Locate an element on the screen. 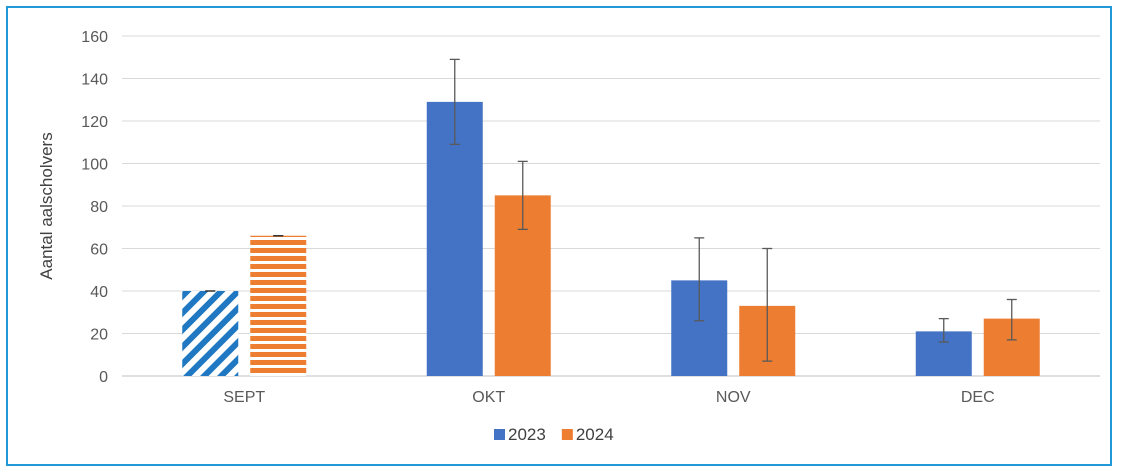 The height and width of the screenshot is (468, 1123). x-tick-labels: SEPT OKT NOV DEC is located at coordinates (608, 397).